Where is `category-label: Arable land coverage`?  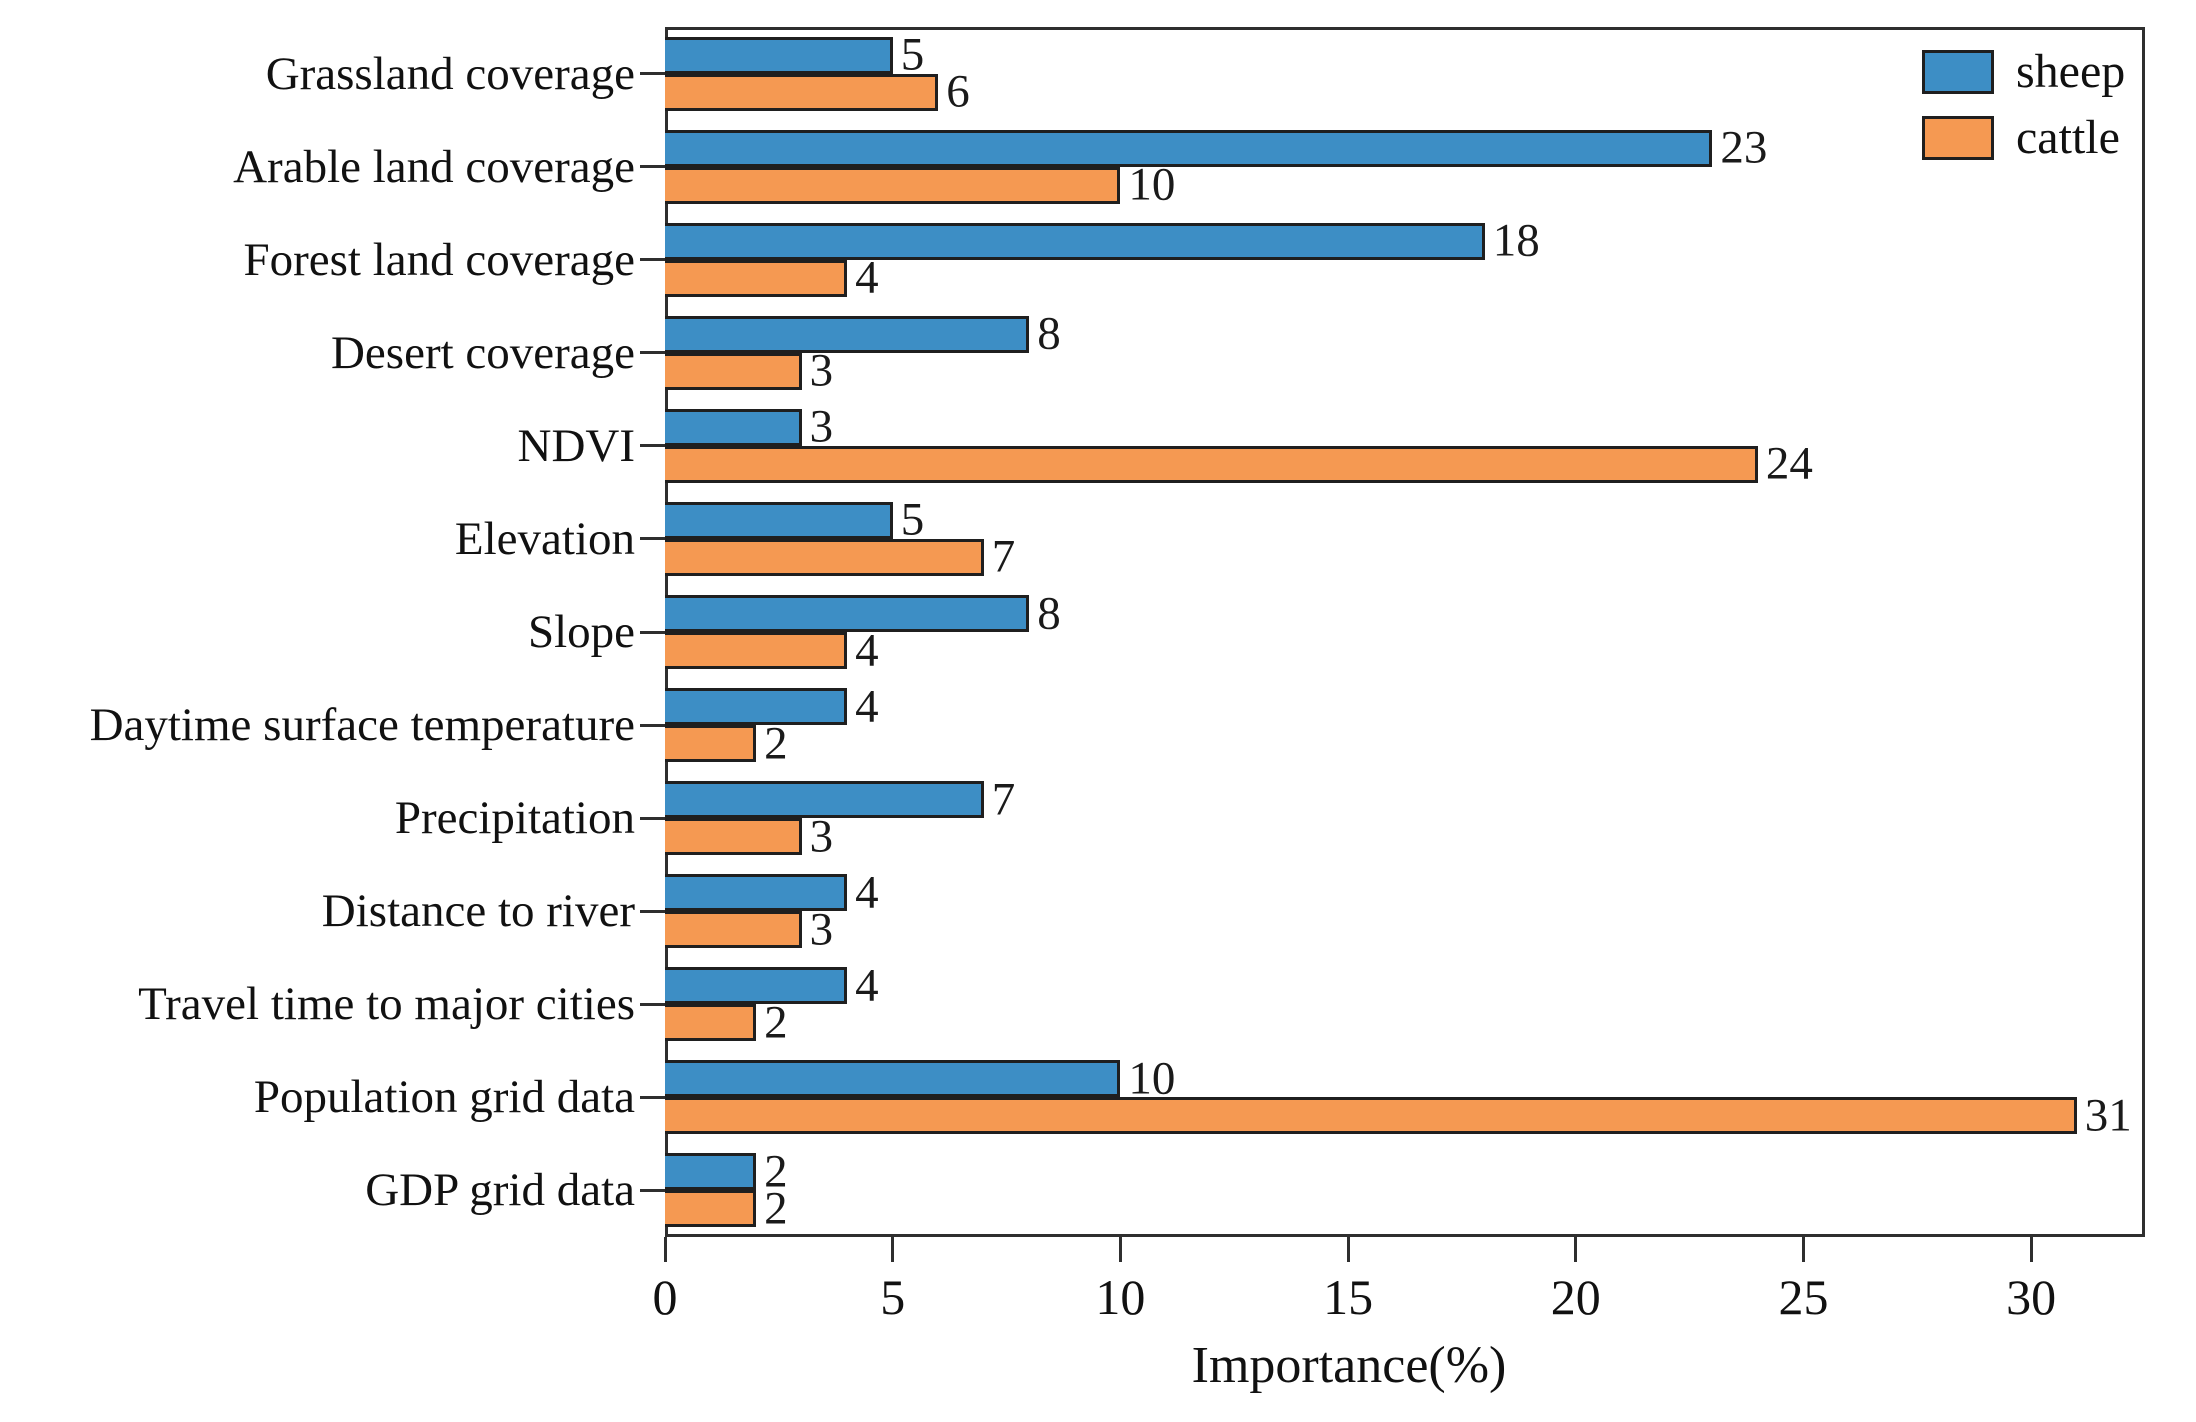
category-label: Arable land coverage is located at coordinates (434, 166).